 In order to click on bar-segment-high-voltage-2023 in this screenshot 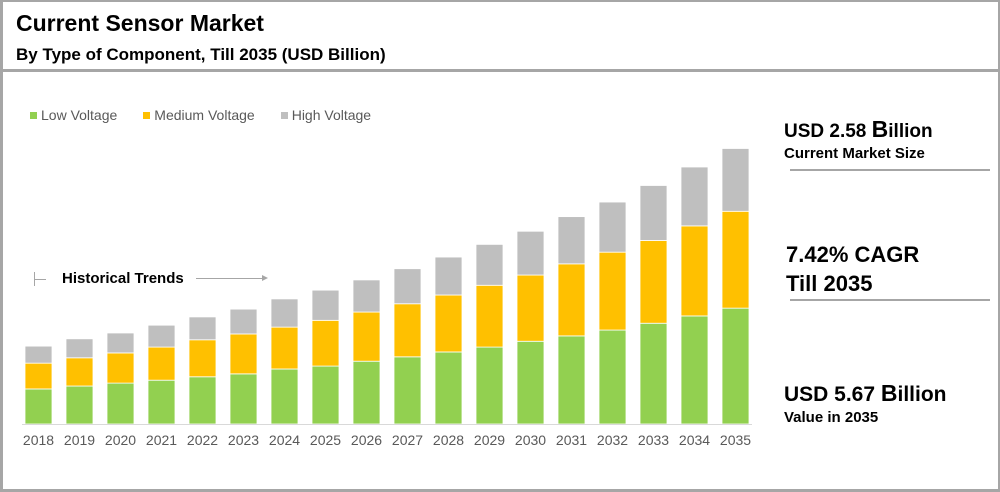, I will do `click(243, 321)`.